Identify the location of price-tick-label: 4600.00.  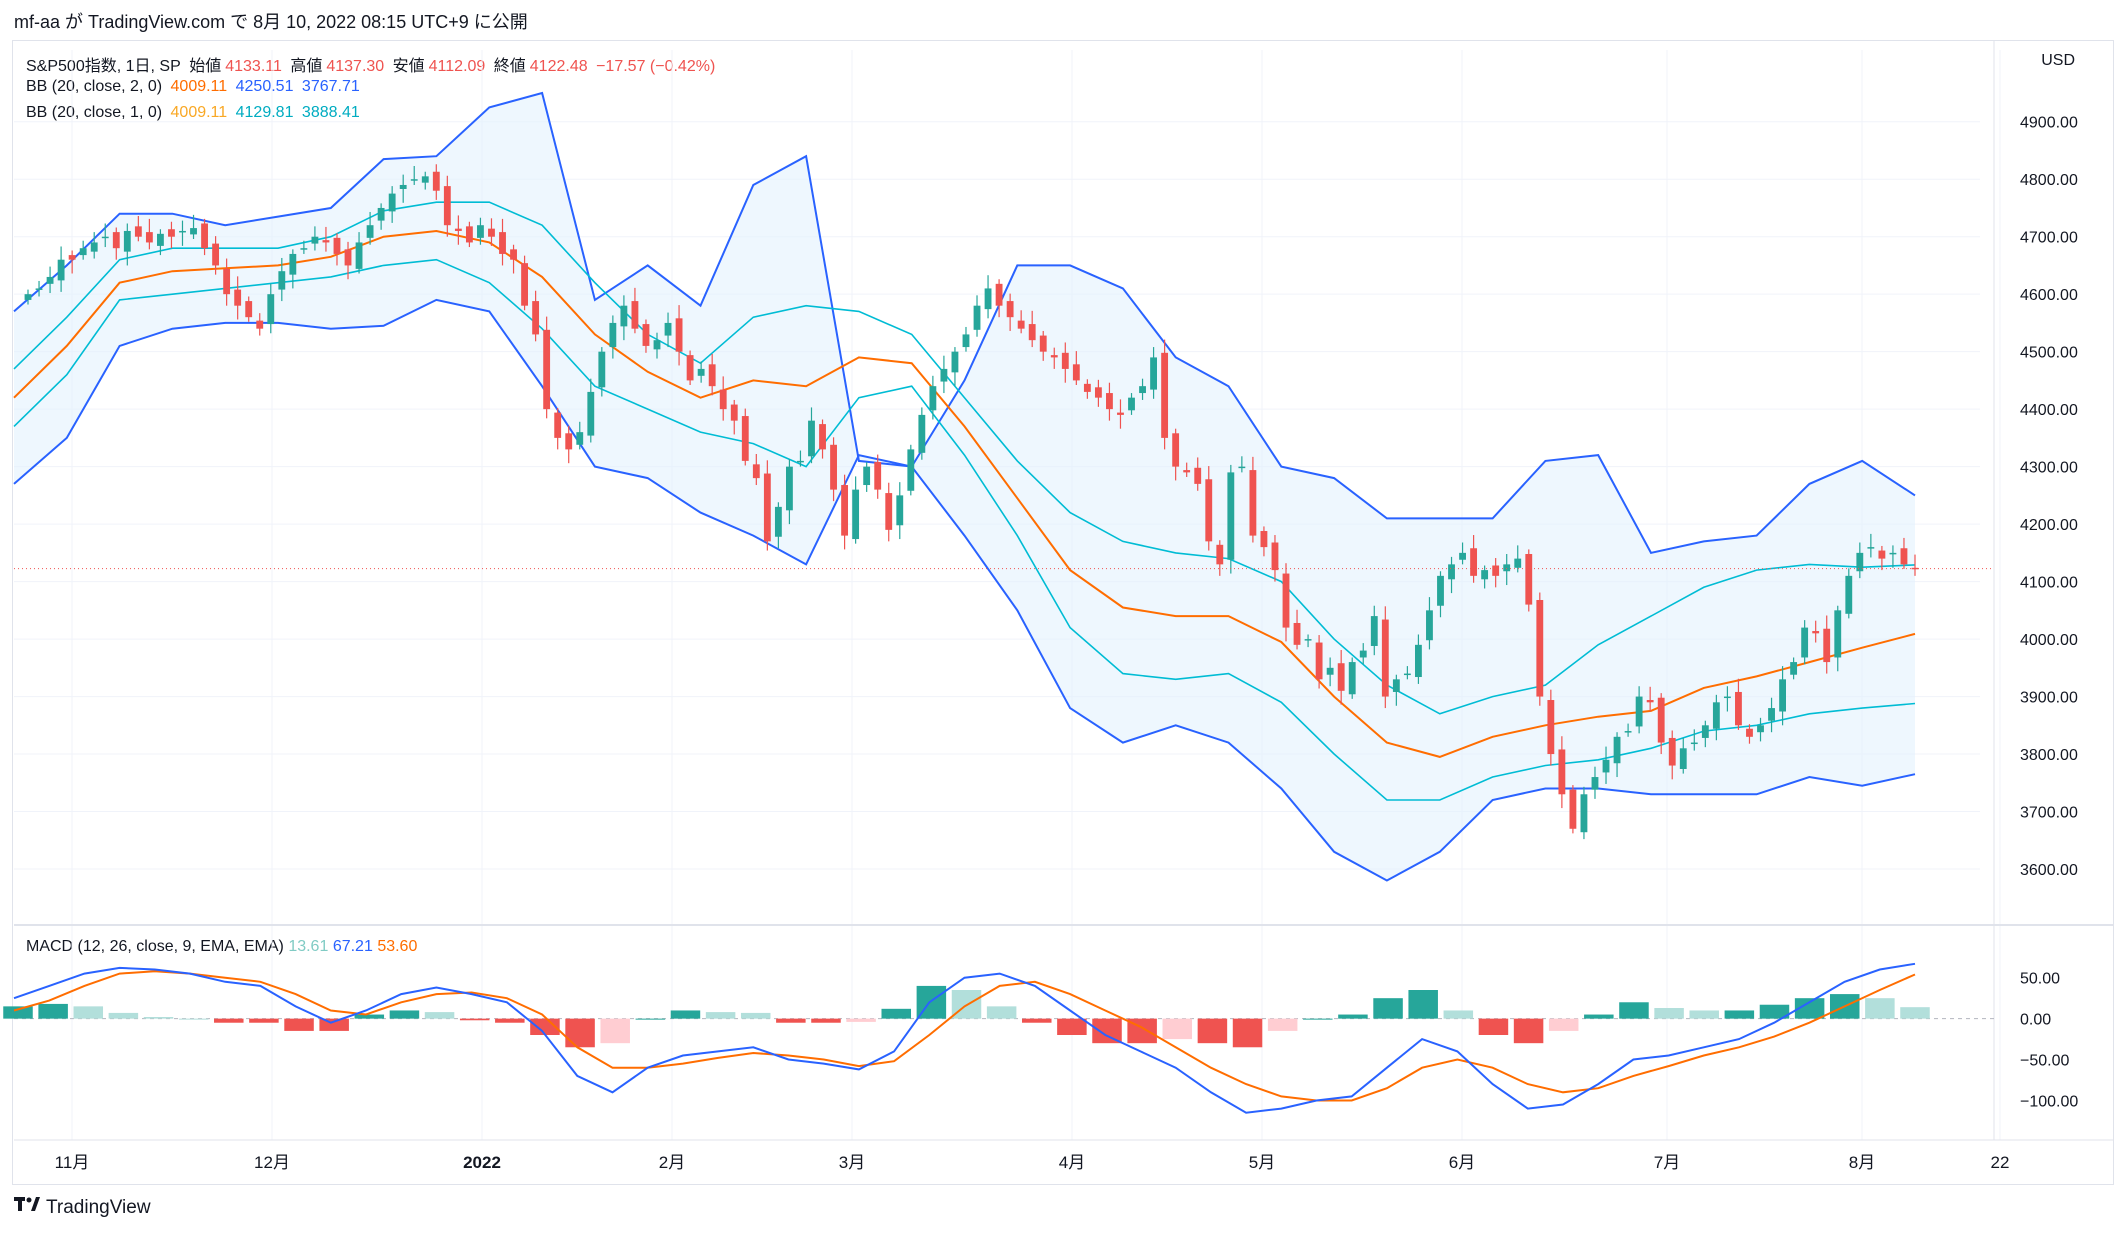
(2049, 295).